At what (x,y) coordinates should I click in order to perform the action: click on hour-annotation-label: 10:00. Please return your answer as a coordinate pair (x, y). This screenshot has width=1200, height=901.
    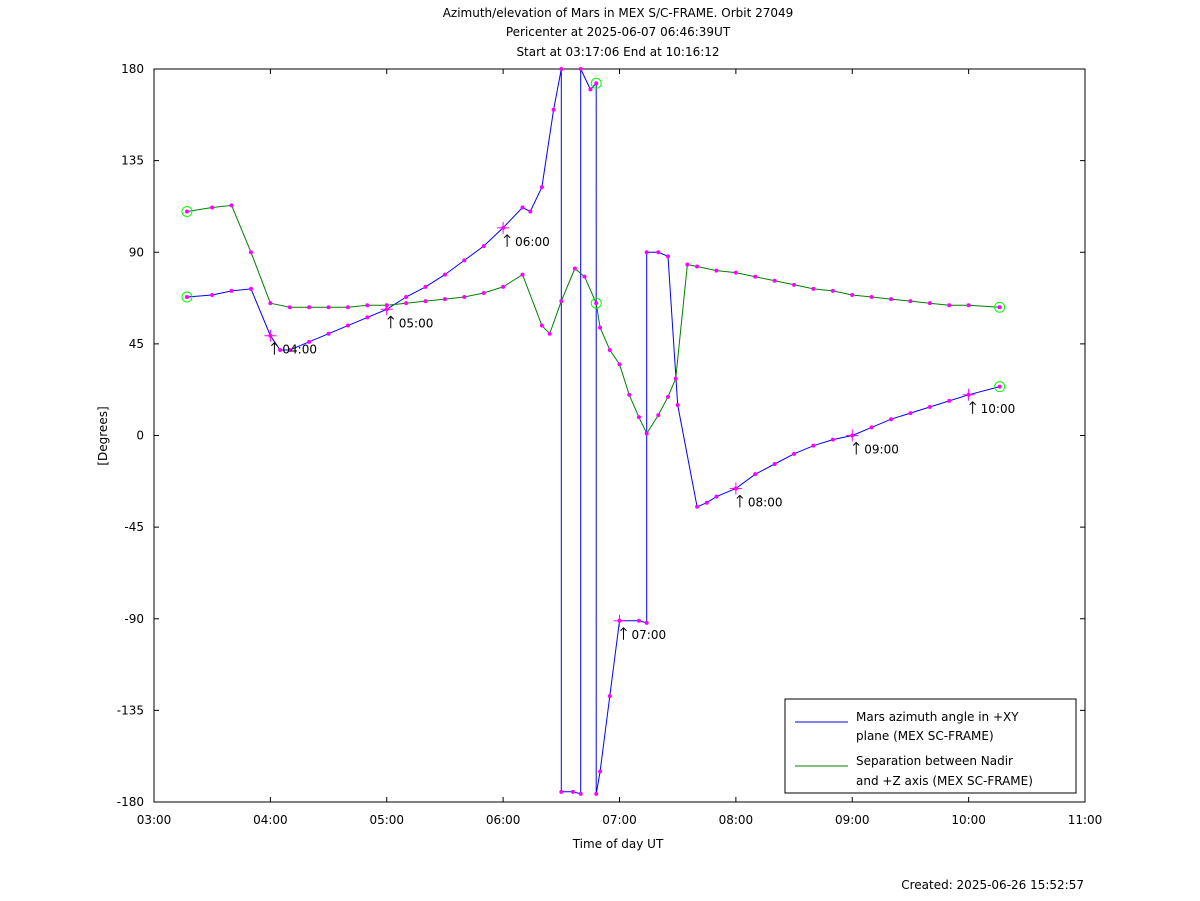
    Looking at the image, I should click on (998, 409).